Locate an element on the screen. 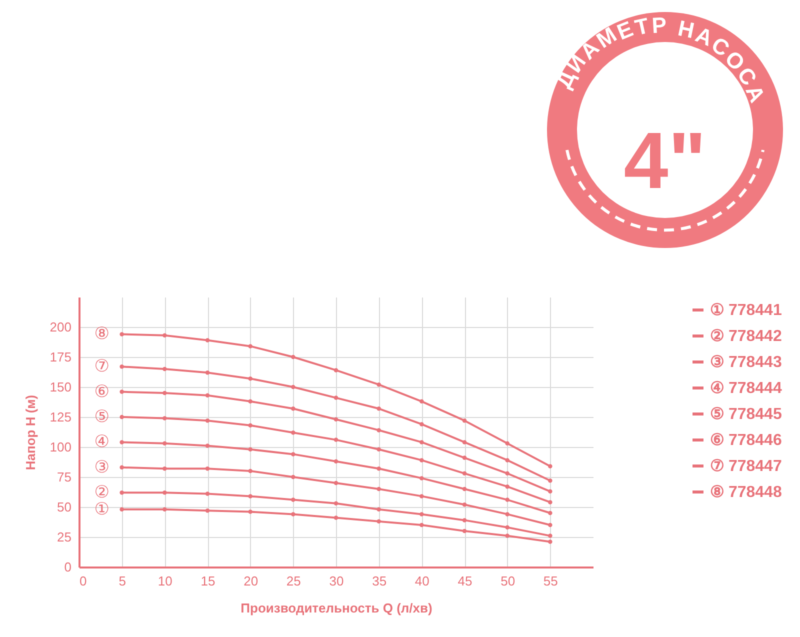  y-tick-label: 50 is located at coordinates (64, 507).